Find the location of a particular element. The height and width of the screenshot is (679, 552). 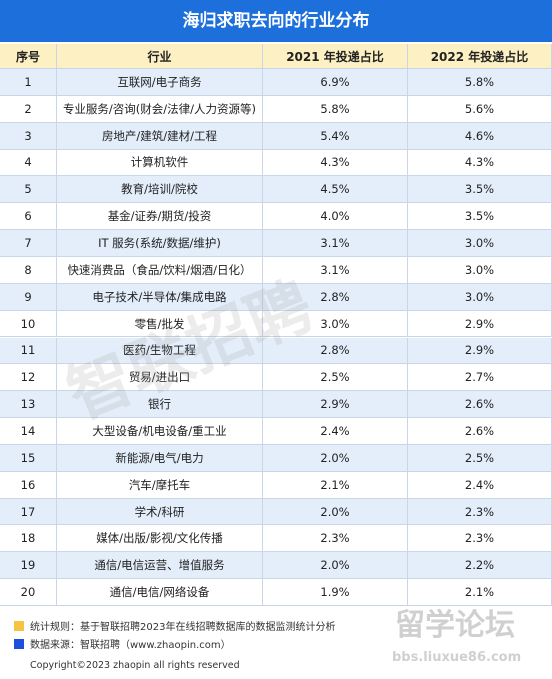

table-cell: 学术/科研 is located at coordinates (160, 512).